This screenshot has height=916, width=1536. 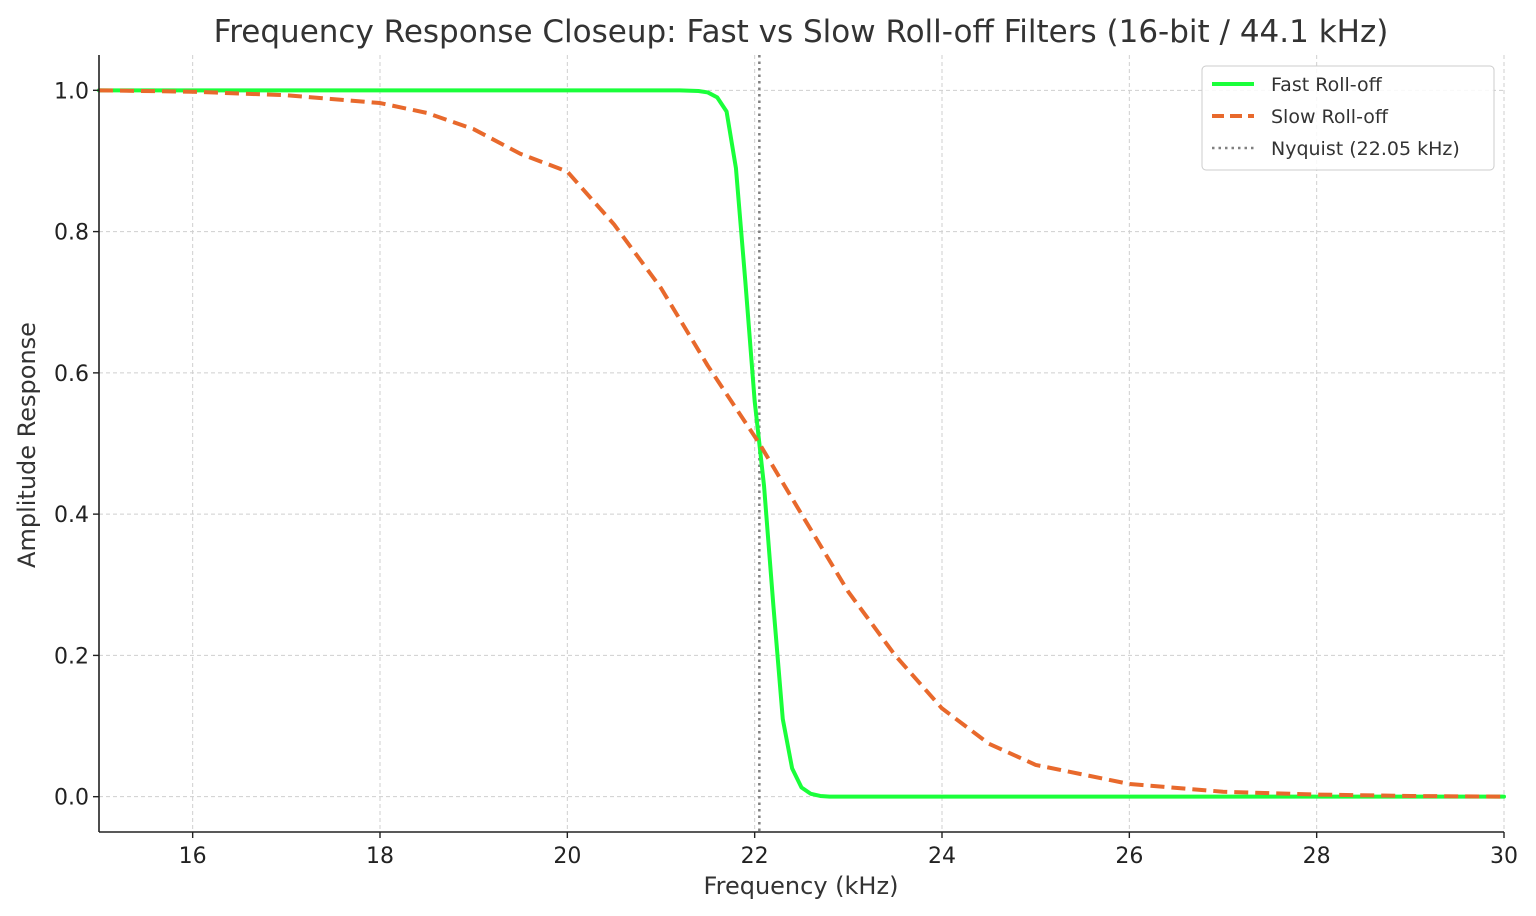 I want to click on legend-label-slow: Slow Roll-off, so click(x=1330, y=117).